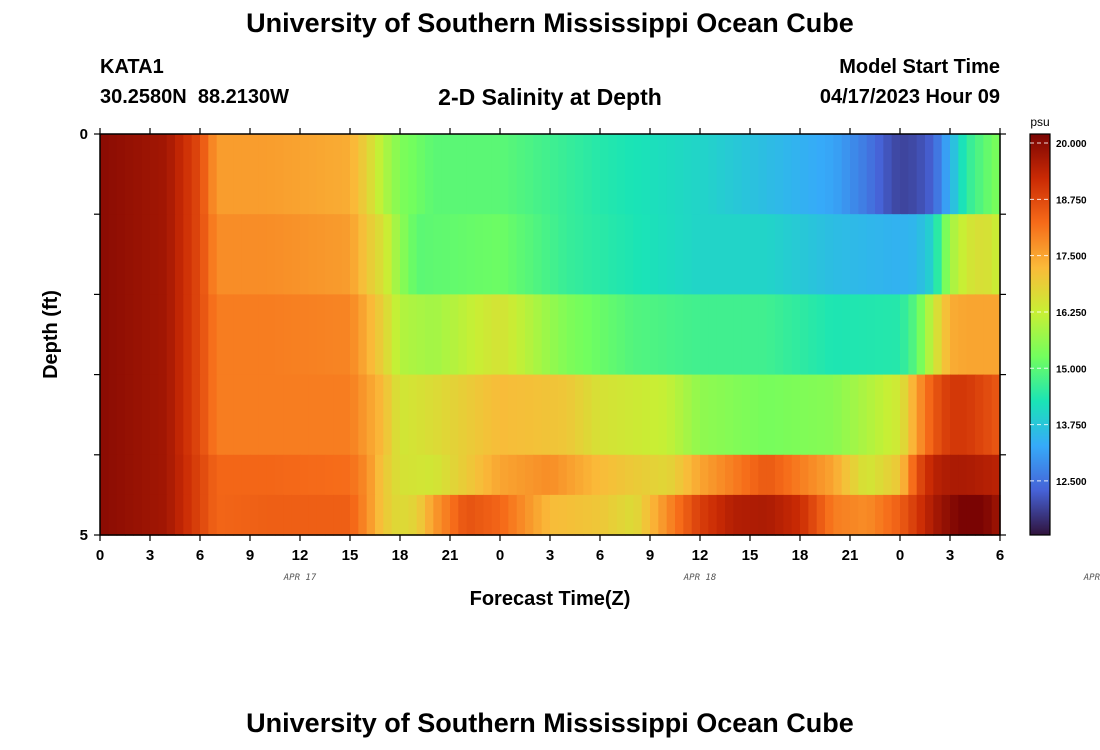 The image size is (1100, 750). I want to click on x-tick-label: 15, so click(750, 555).